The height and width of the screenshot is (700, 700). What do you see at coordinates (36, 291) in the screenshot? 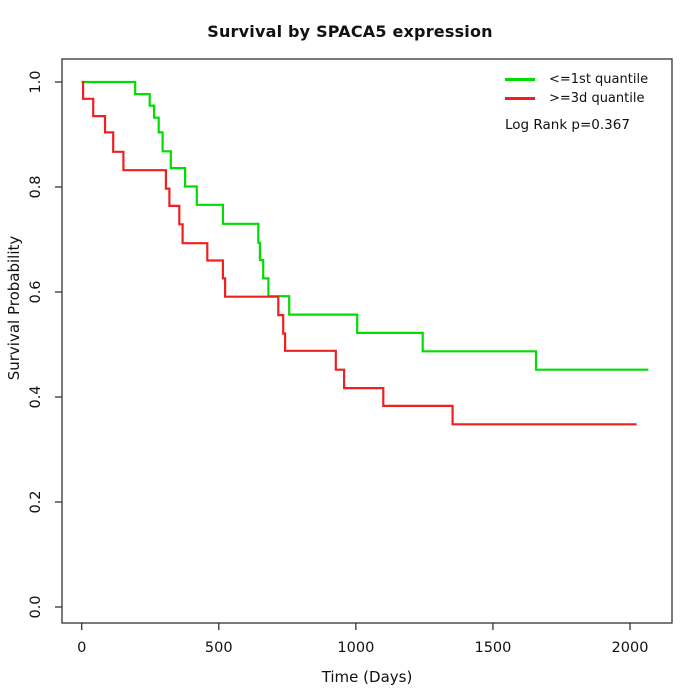
I see `y-tick-label: 0.6` at bounding box center [36, 291].